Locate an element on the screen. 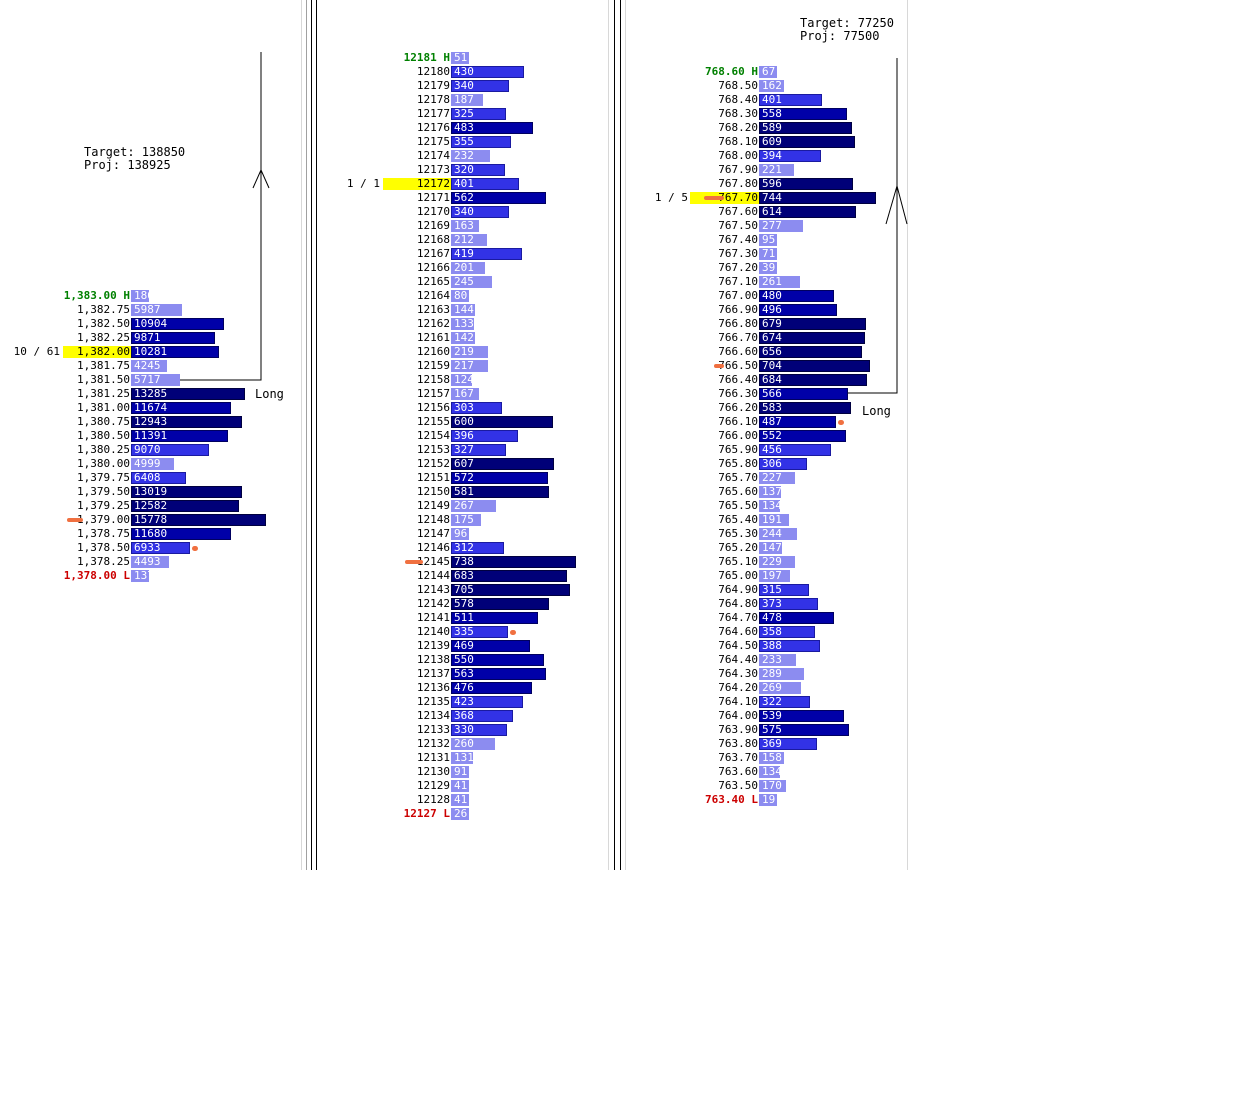 Image resolution: width=1247 pixels, height=1108 pixels. volume-value: 12943 is located at coordinates (151, 421).